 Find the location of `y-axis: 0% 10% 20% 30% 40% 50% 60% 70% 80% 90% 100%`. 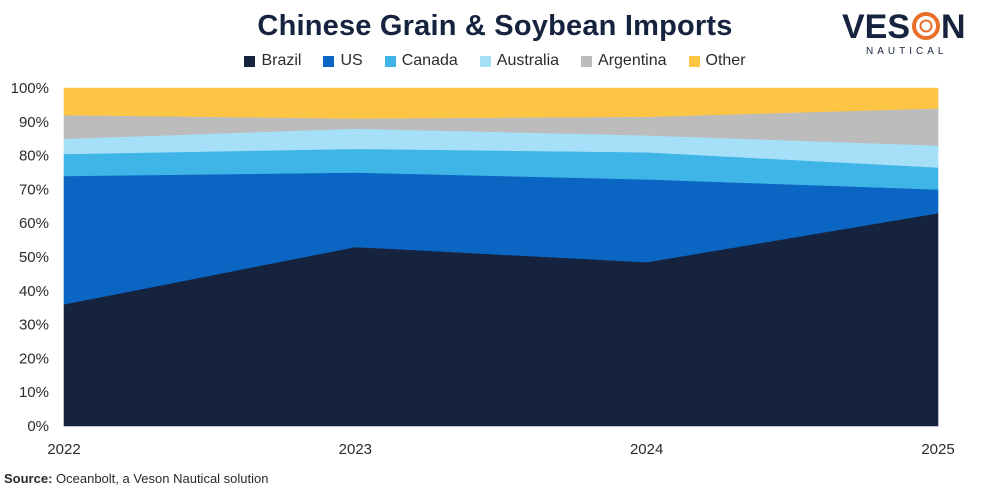

y-axis: 0% 10% 20% 30% 40% 50% 60% 70% 80% 90% 100% is located at coordinates (30, 257).